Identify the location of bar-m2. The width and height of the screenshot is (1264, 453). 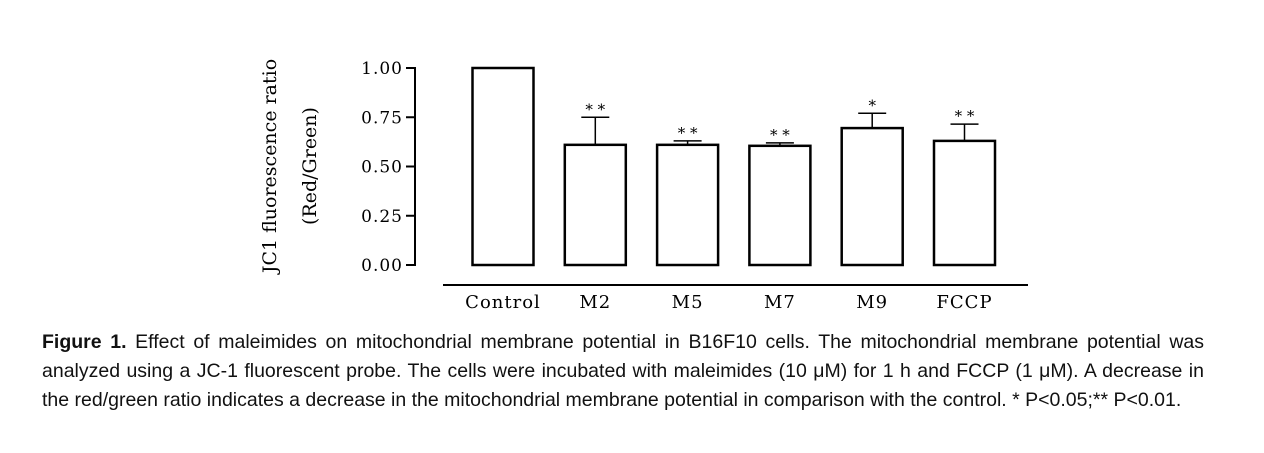
(595, 205).